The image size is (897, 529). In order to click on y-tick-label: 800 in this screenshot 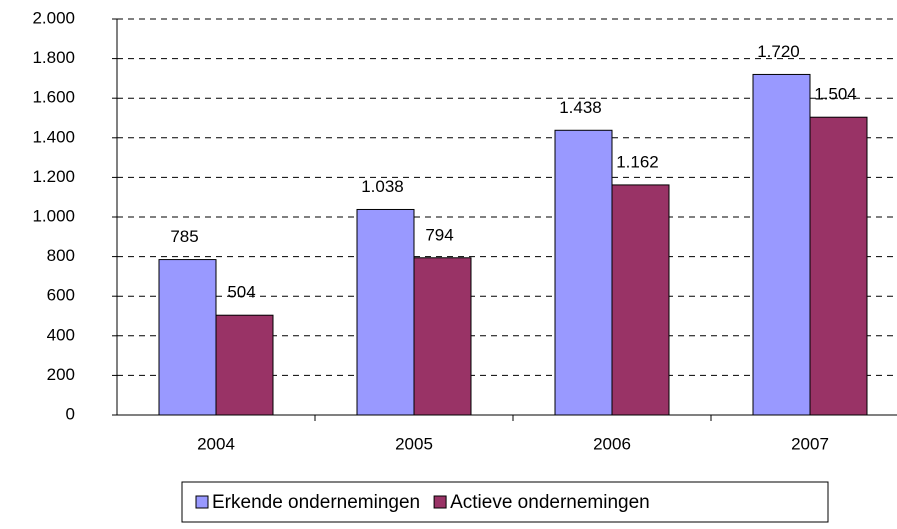, I will do `click(61, 255)`.